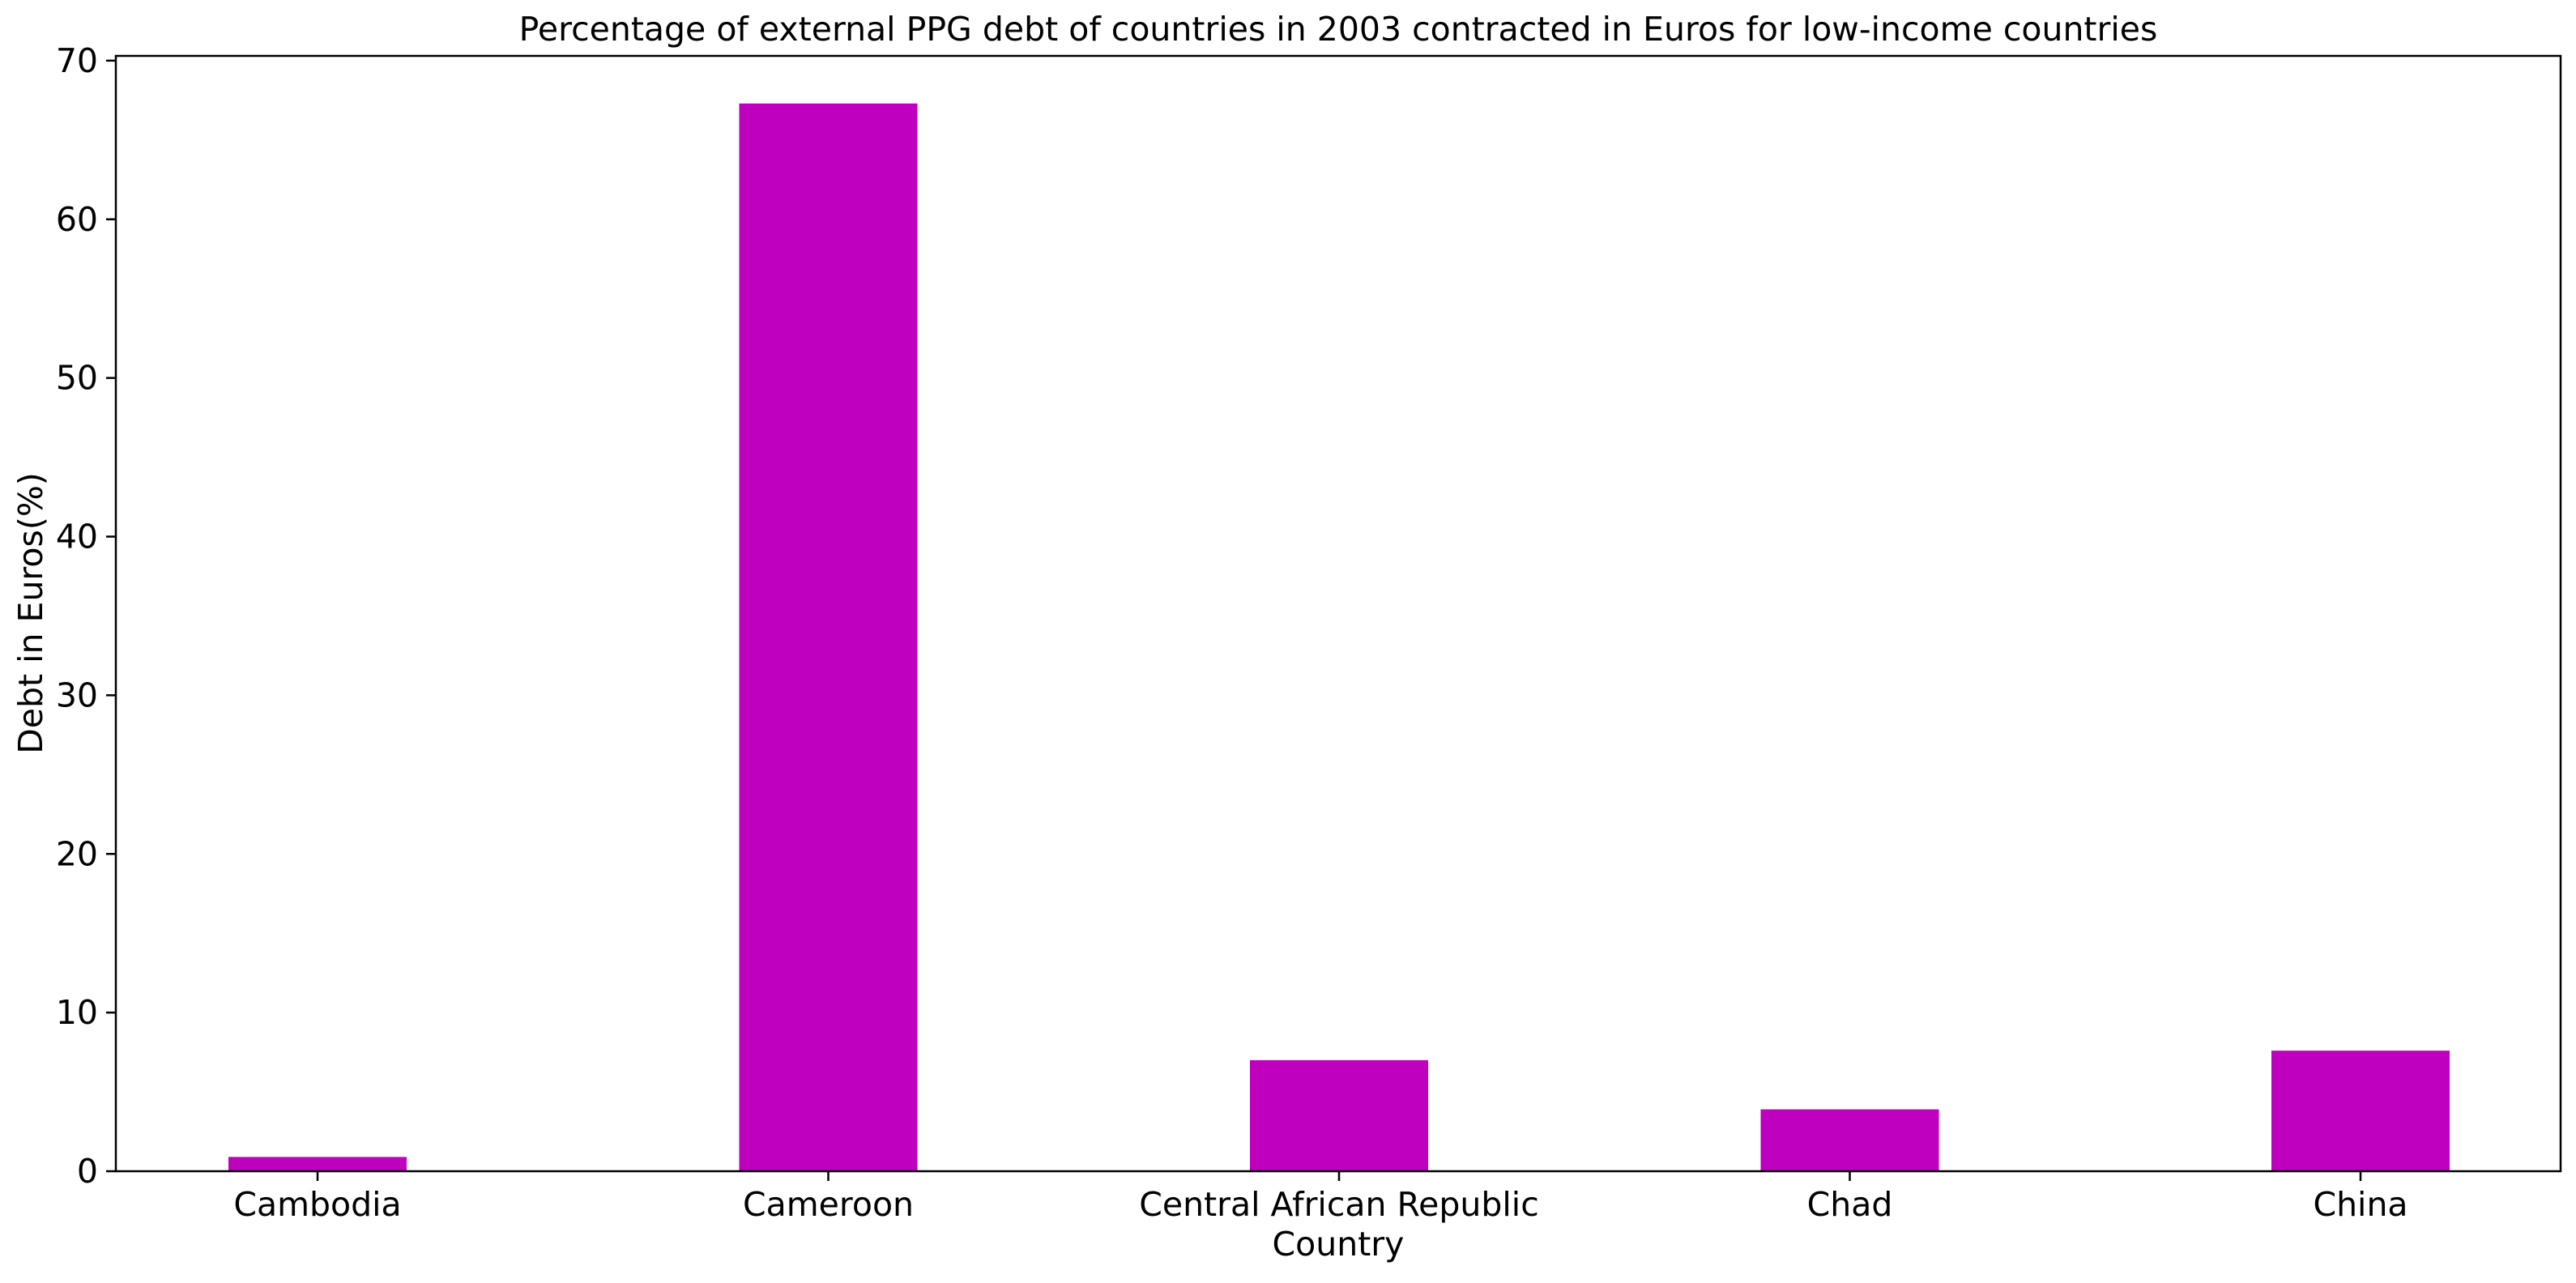  Describe the element at coordinates (77, 853) in the screenshot. I see `y-tick-label: 20` at that location.